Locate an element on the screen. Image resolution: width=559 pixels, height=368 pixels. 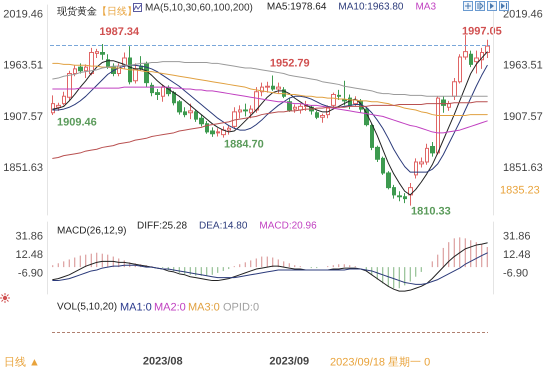
y-tick-label: 31.86 is located at coordinates (29, 236).